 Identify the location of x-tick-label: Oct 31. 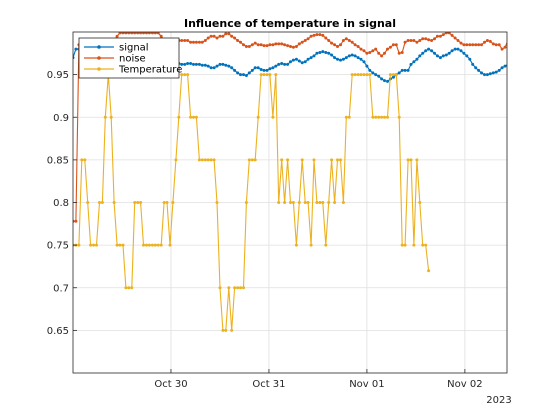
(268, 384).